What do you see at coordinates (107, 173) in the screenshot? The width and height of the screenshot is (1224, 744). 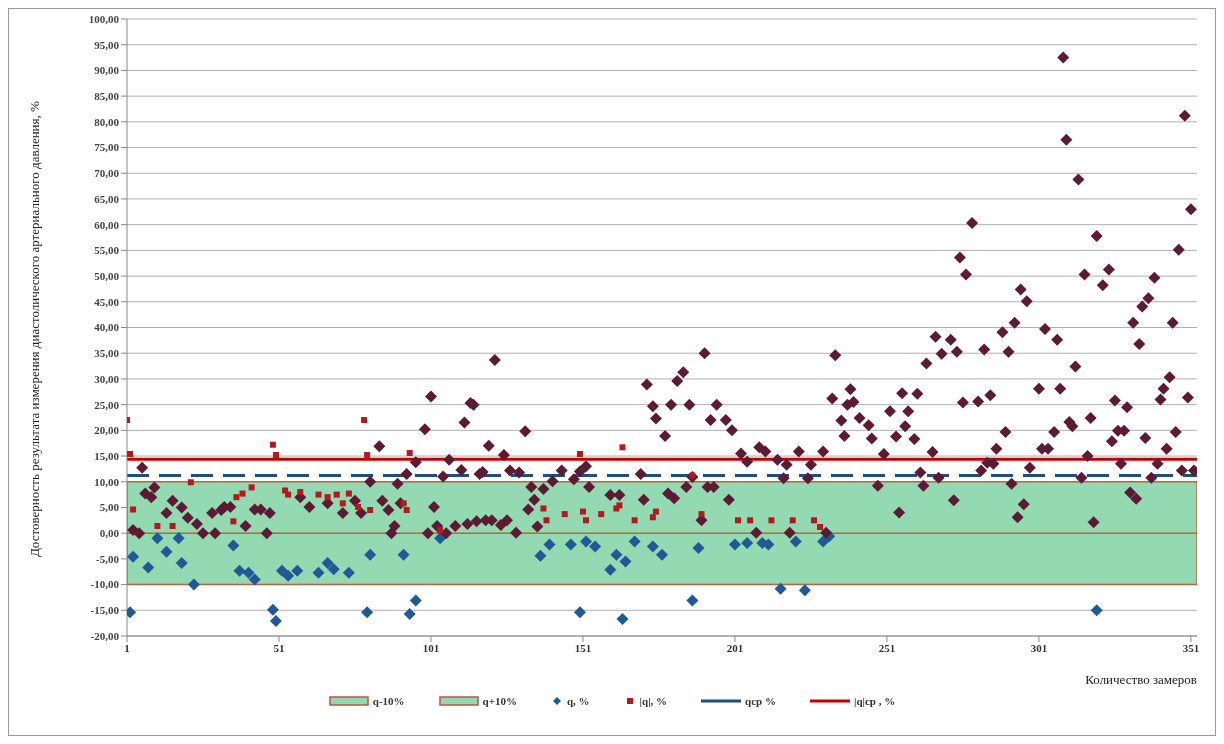 I see `y-tick-label: 70,00` at bounding box center [107, 173].